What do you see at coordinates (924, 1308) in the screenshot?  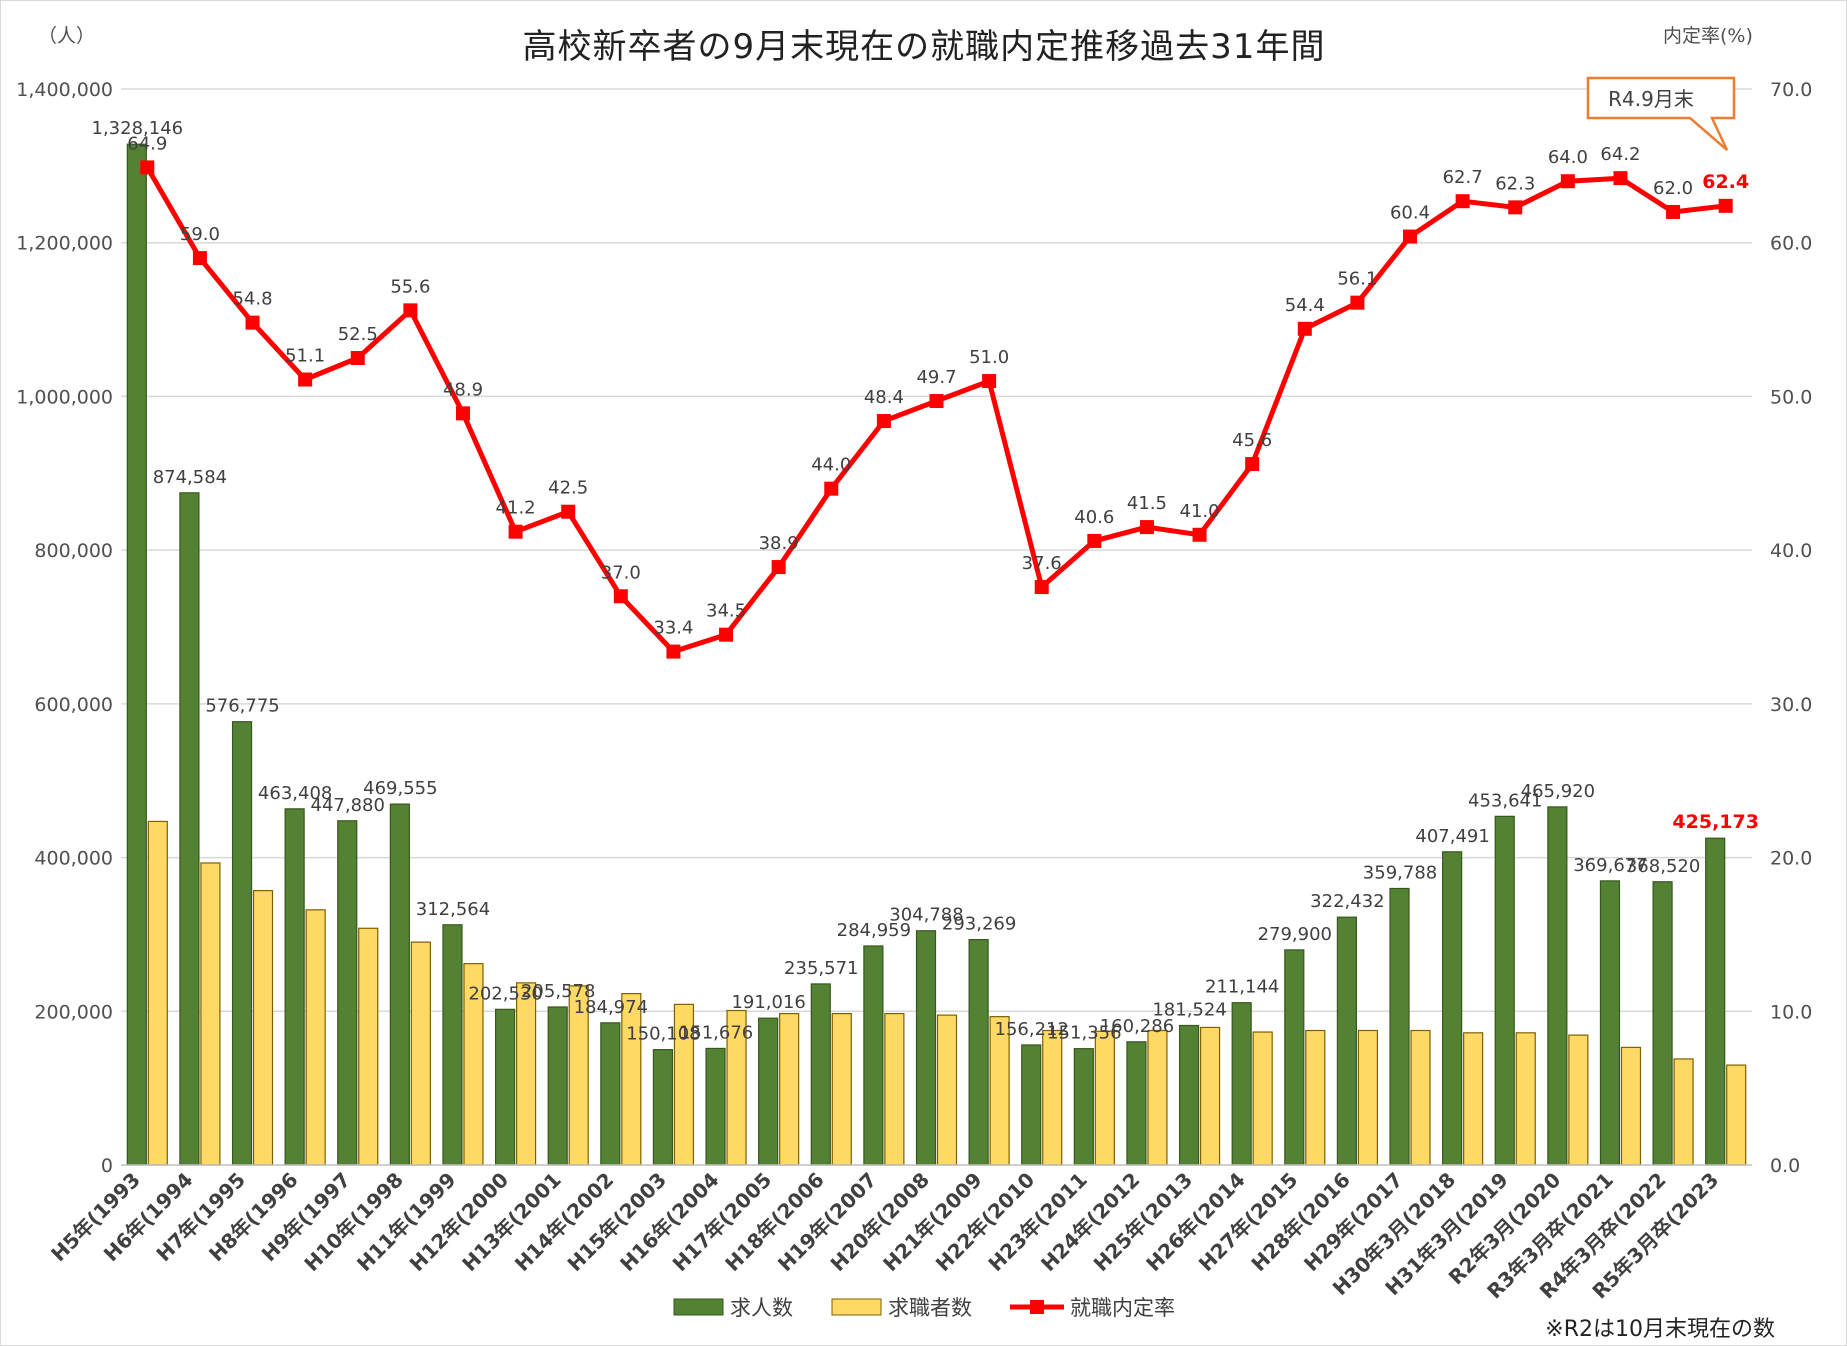 I see `legend: 求人数 求職者数 就職内定率` at bounding box center [924, 1308].